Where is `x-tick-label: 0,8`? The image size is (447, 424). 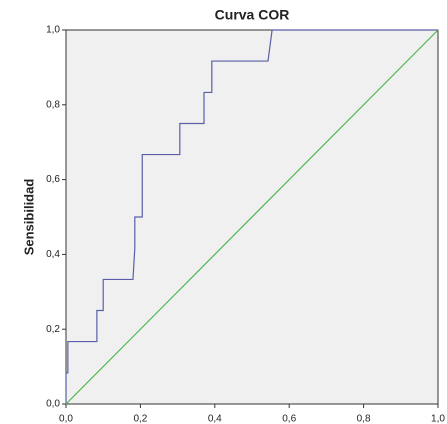 x-tick-label: 0,8 is located at coordinates (364, 419).